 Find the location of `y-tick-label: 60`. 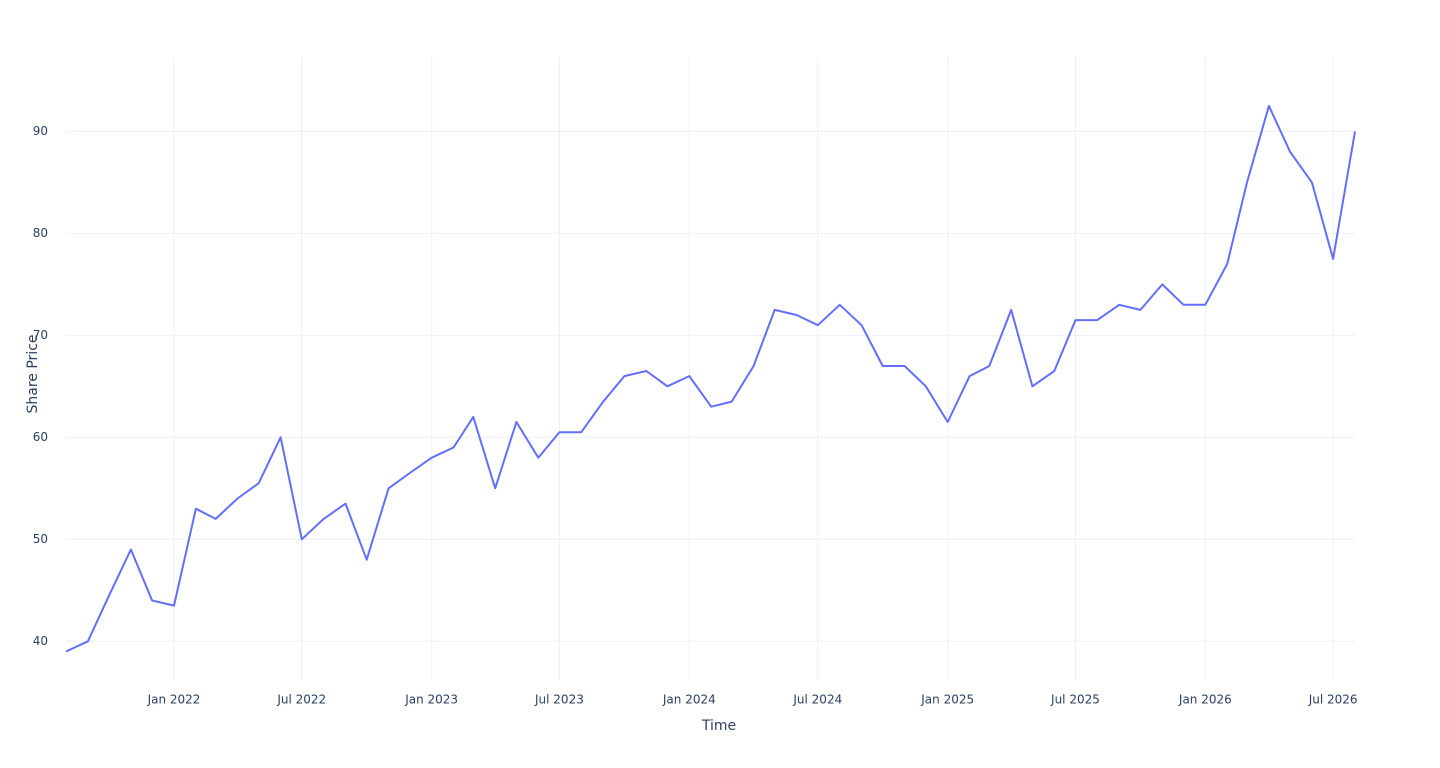

y-tick-label: 60 is located at coordinates (40, 437).